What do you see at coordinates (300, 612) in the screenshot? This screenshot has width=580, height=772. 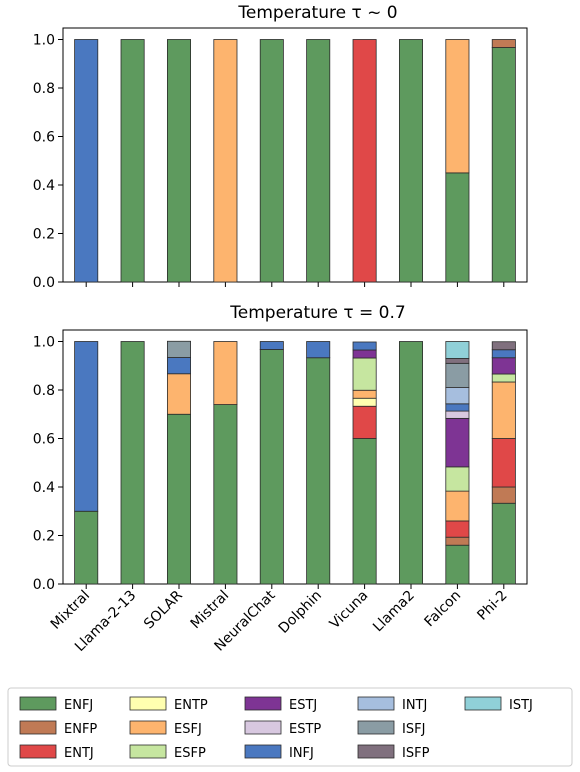 I see `x-tick-label: Dolphin` at bounding box center [300, 612].